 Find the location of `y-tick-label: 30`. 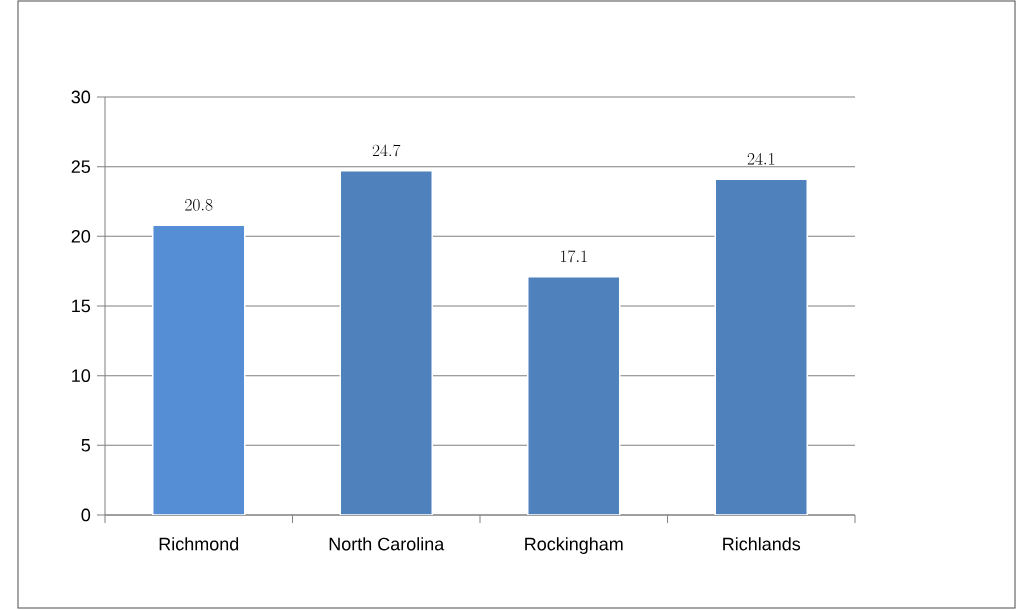

y-tick-label: 30 is located at coordinates (81, 97).